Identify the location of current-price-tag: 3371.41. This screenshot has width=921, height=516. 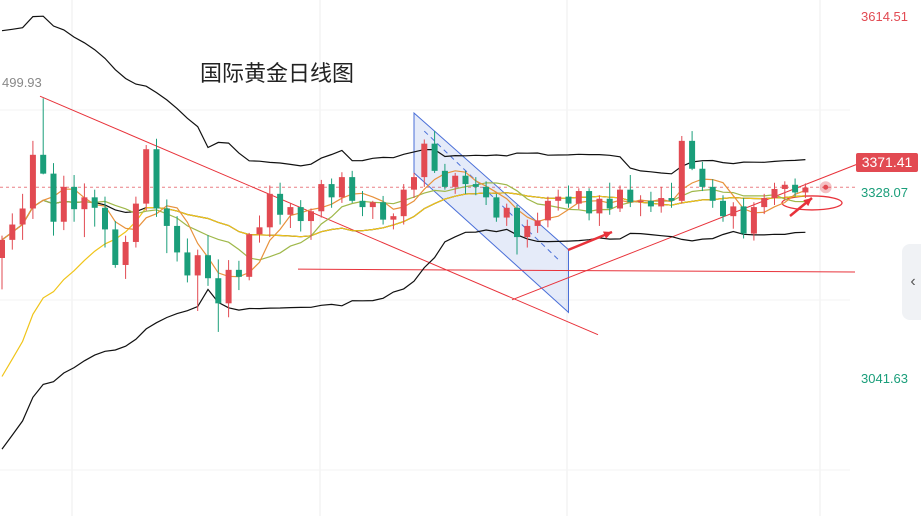
(887, 162).